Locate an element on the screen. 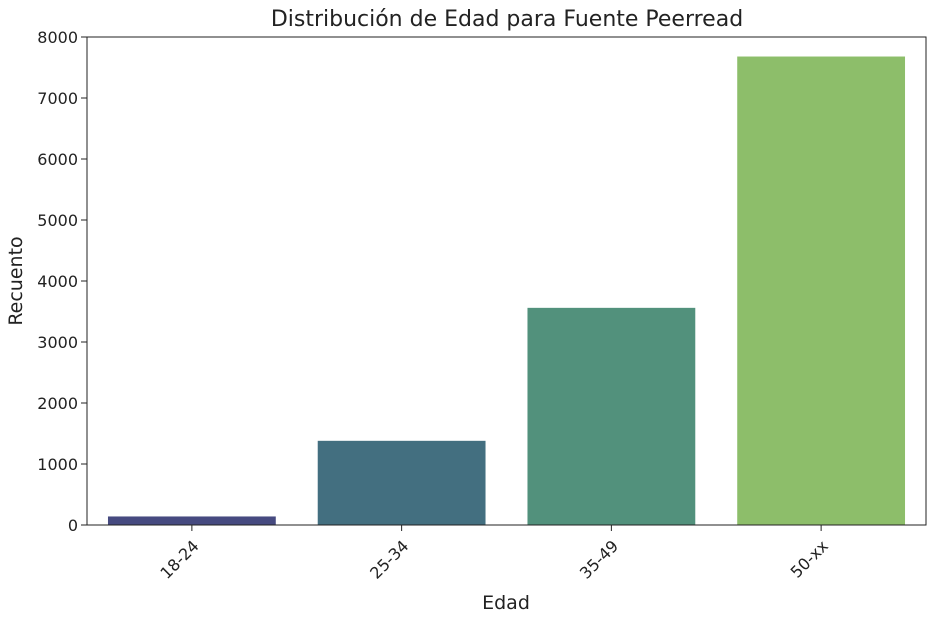 This screenshot has width=934, height=620. y-tick-label: 6000 is located at coordinates (57, 159).